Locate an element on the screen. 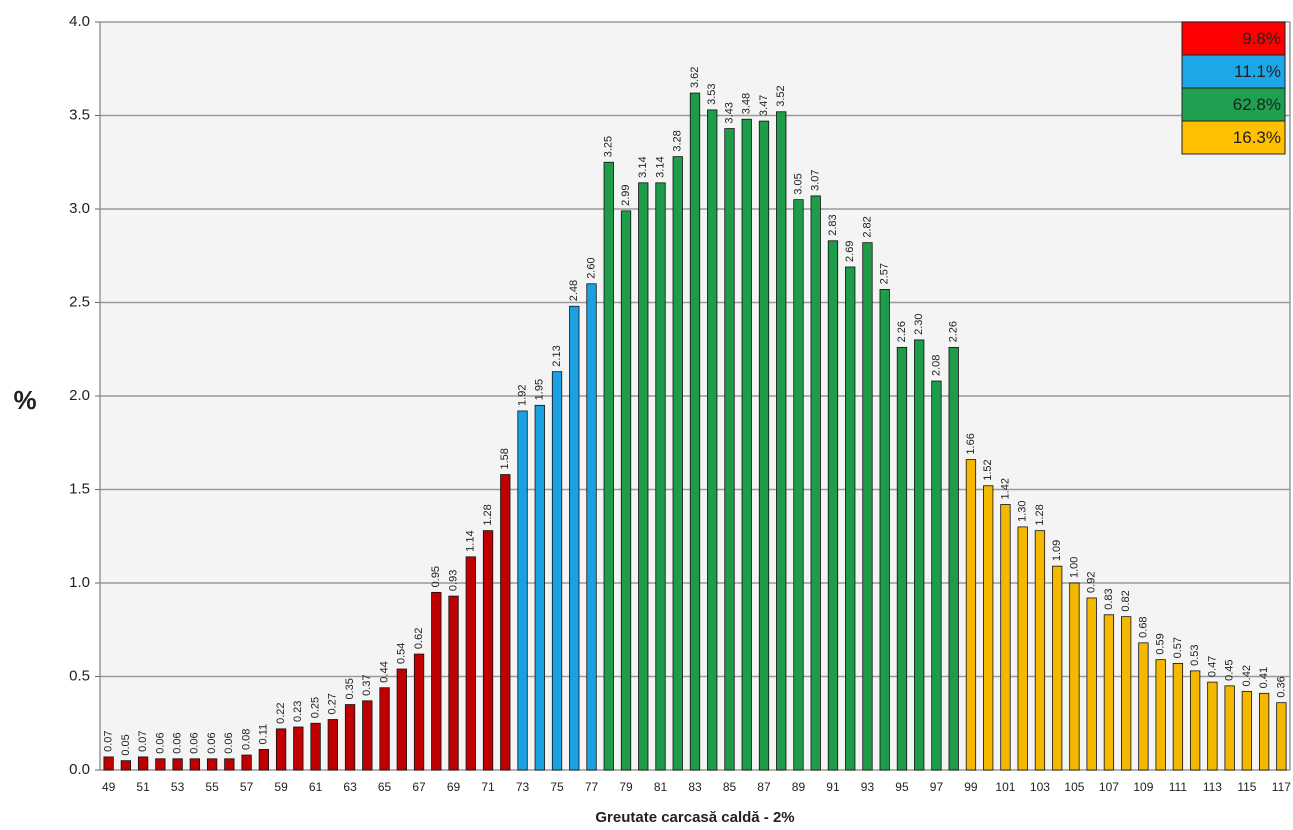 This screenshot has height=830, width=1293. data-label: 0.83 is located at coordinates (1109, 598).